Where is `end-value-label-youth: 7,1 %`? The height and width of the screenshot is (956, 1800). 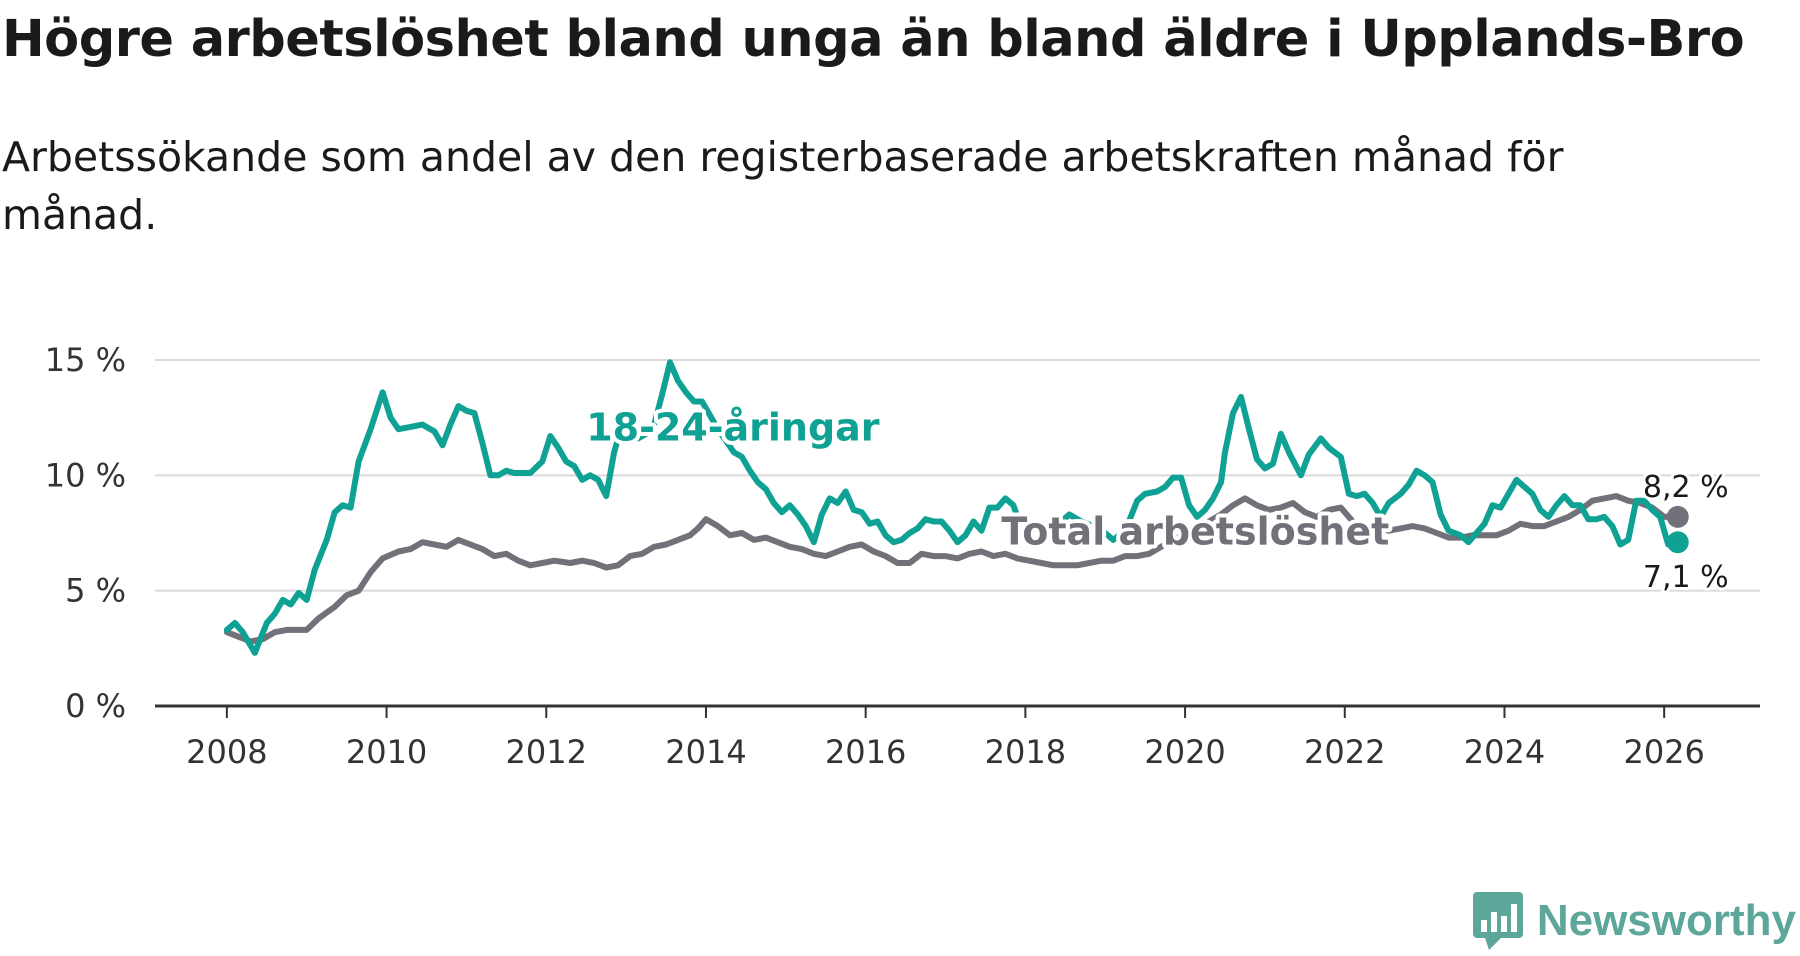
end-value-label-youth: 7,1 % is located at coordinates (1686, 577).